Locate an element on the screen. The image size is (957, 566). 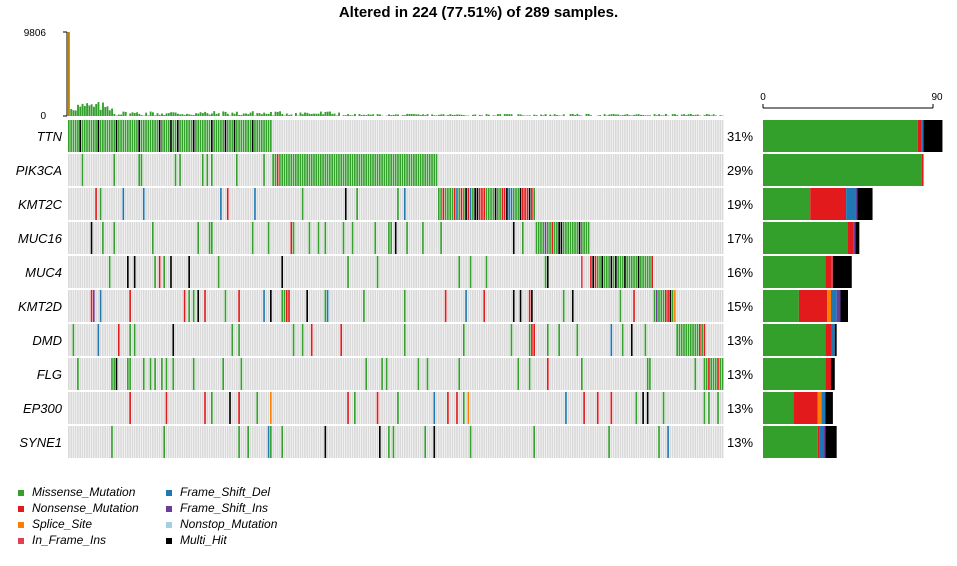
gene-label: SYNE1 is located at coordinates (40, 442).